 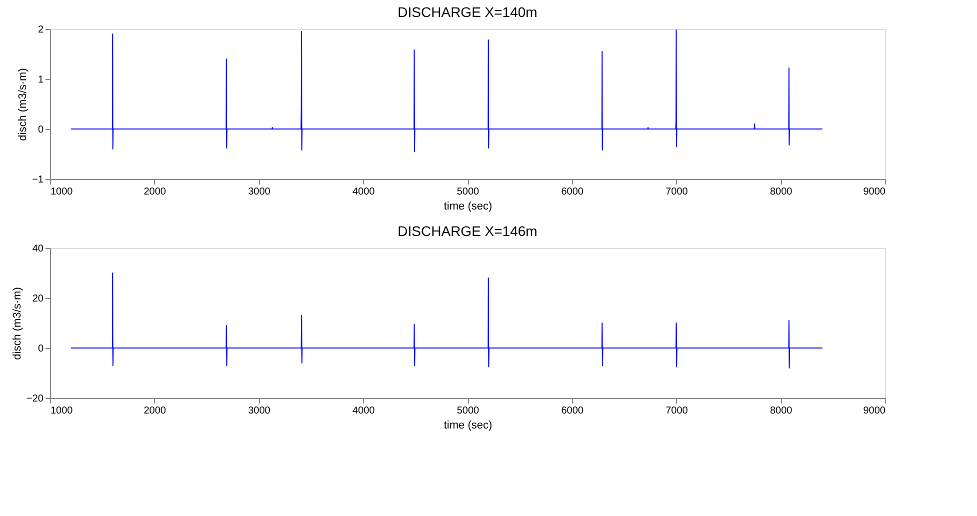 I want to click on y-tick-label: −20, so click(x=35, y=399).